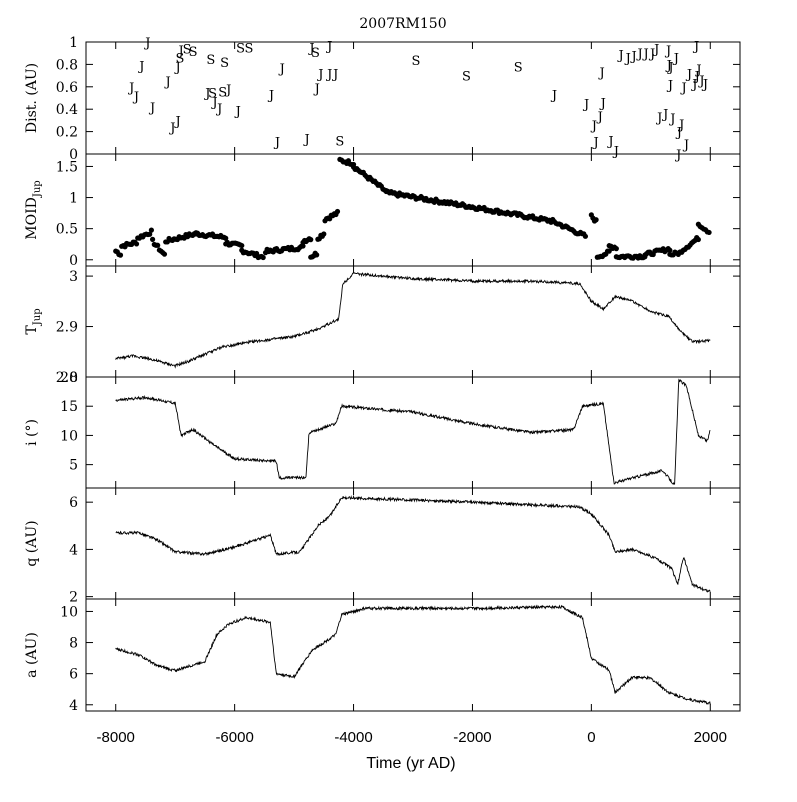 This screenshot has height=802, width=797. I want to click on x-axis: -8000 -6000 -4000 -2000 0 2000, so click(412, 737).